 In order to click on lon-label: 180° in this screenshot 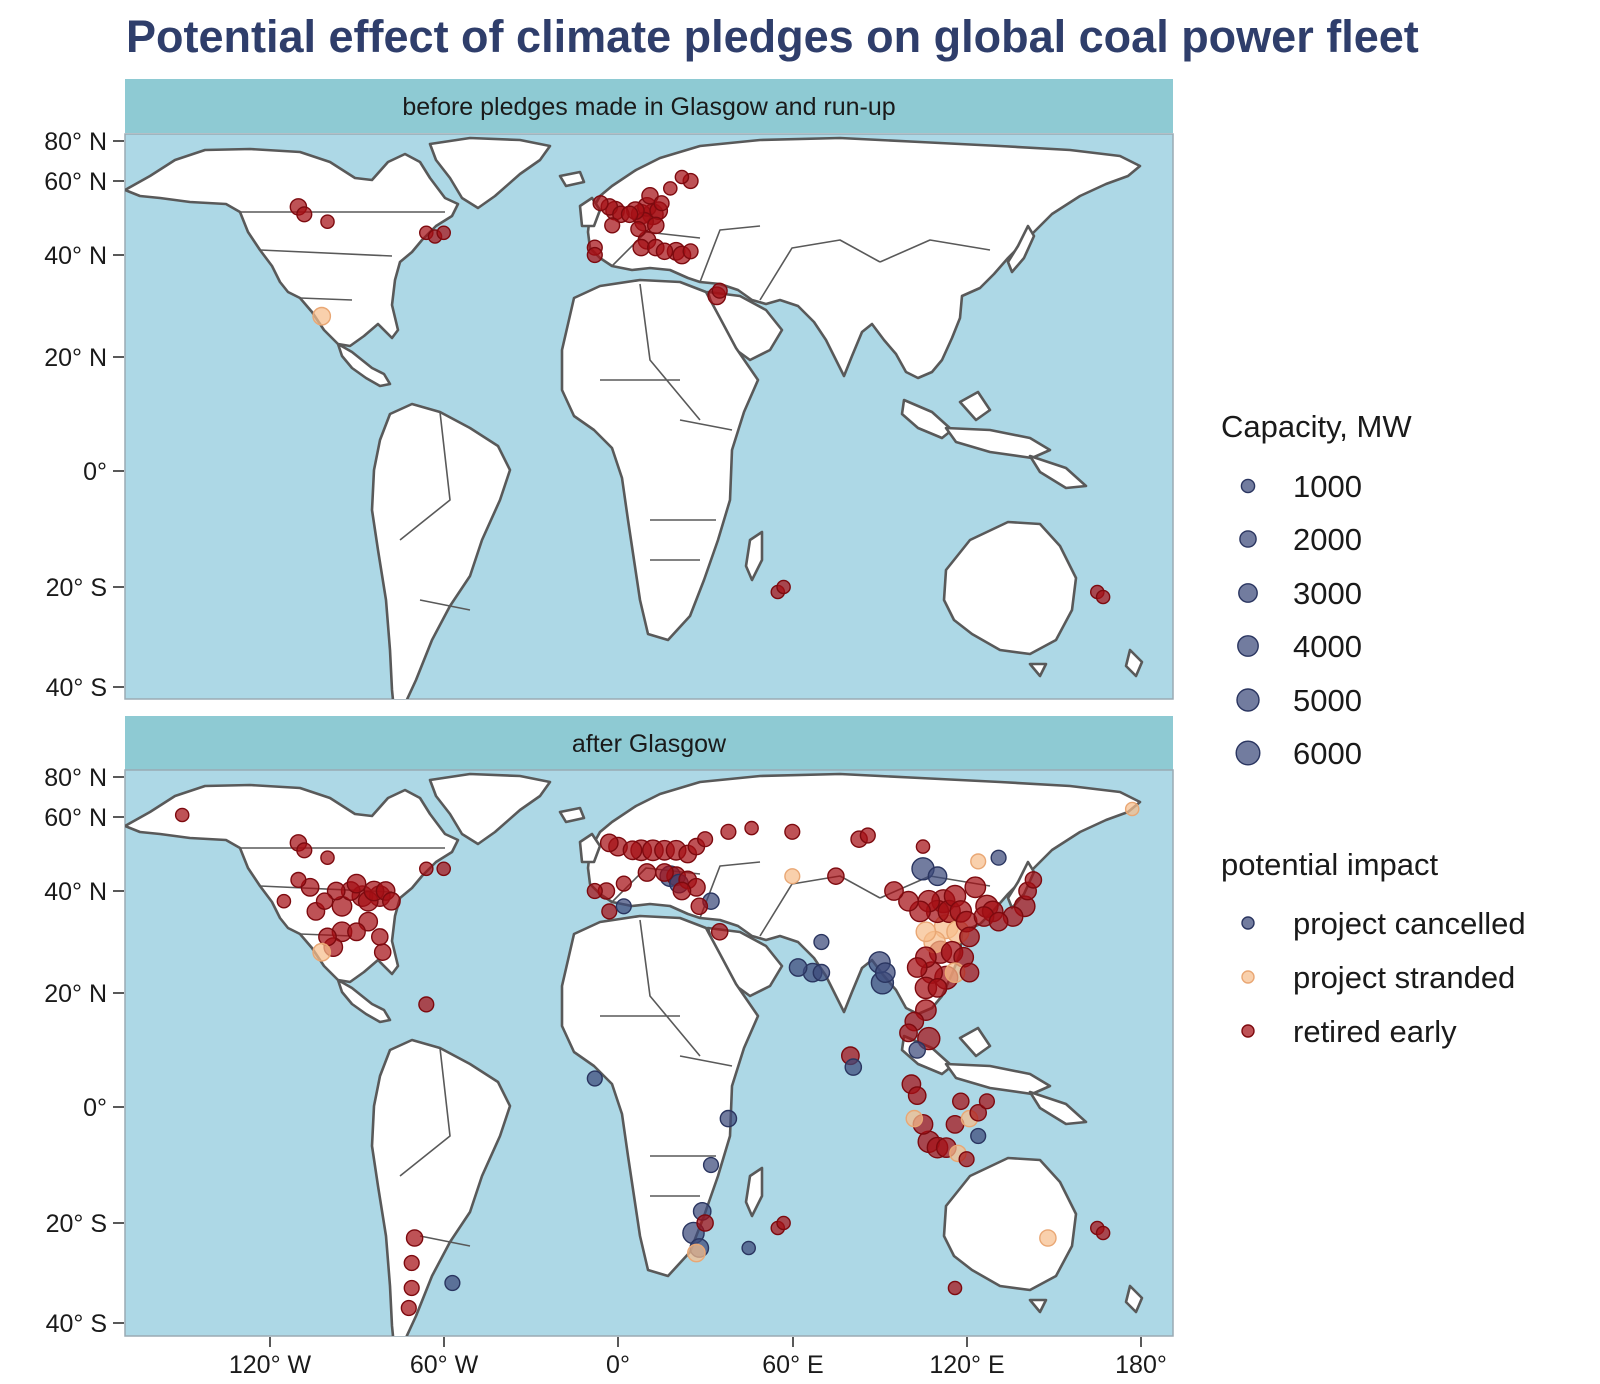, I will do `click(1141, 1365)`.